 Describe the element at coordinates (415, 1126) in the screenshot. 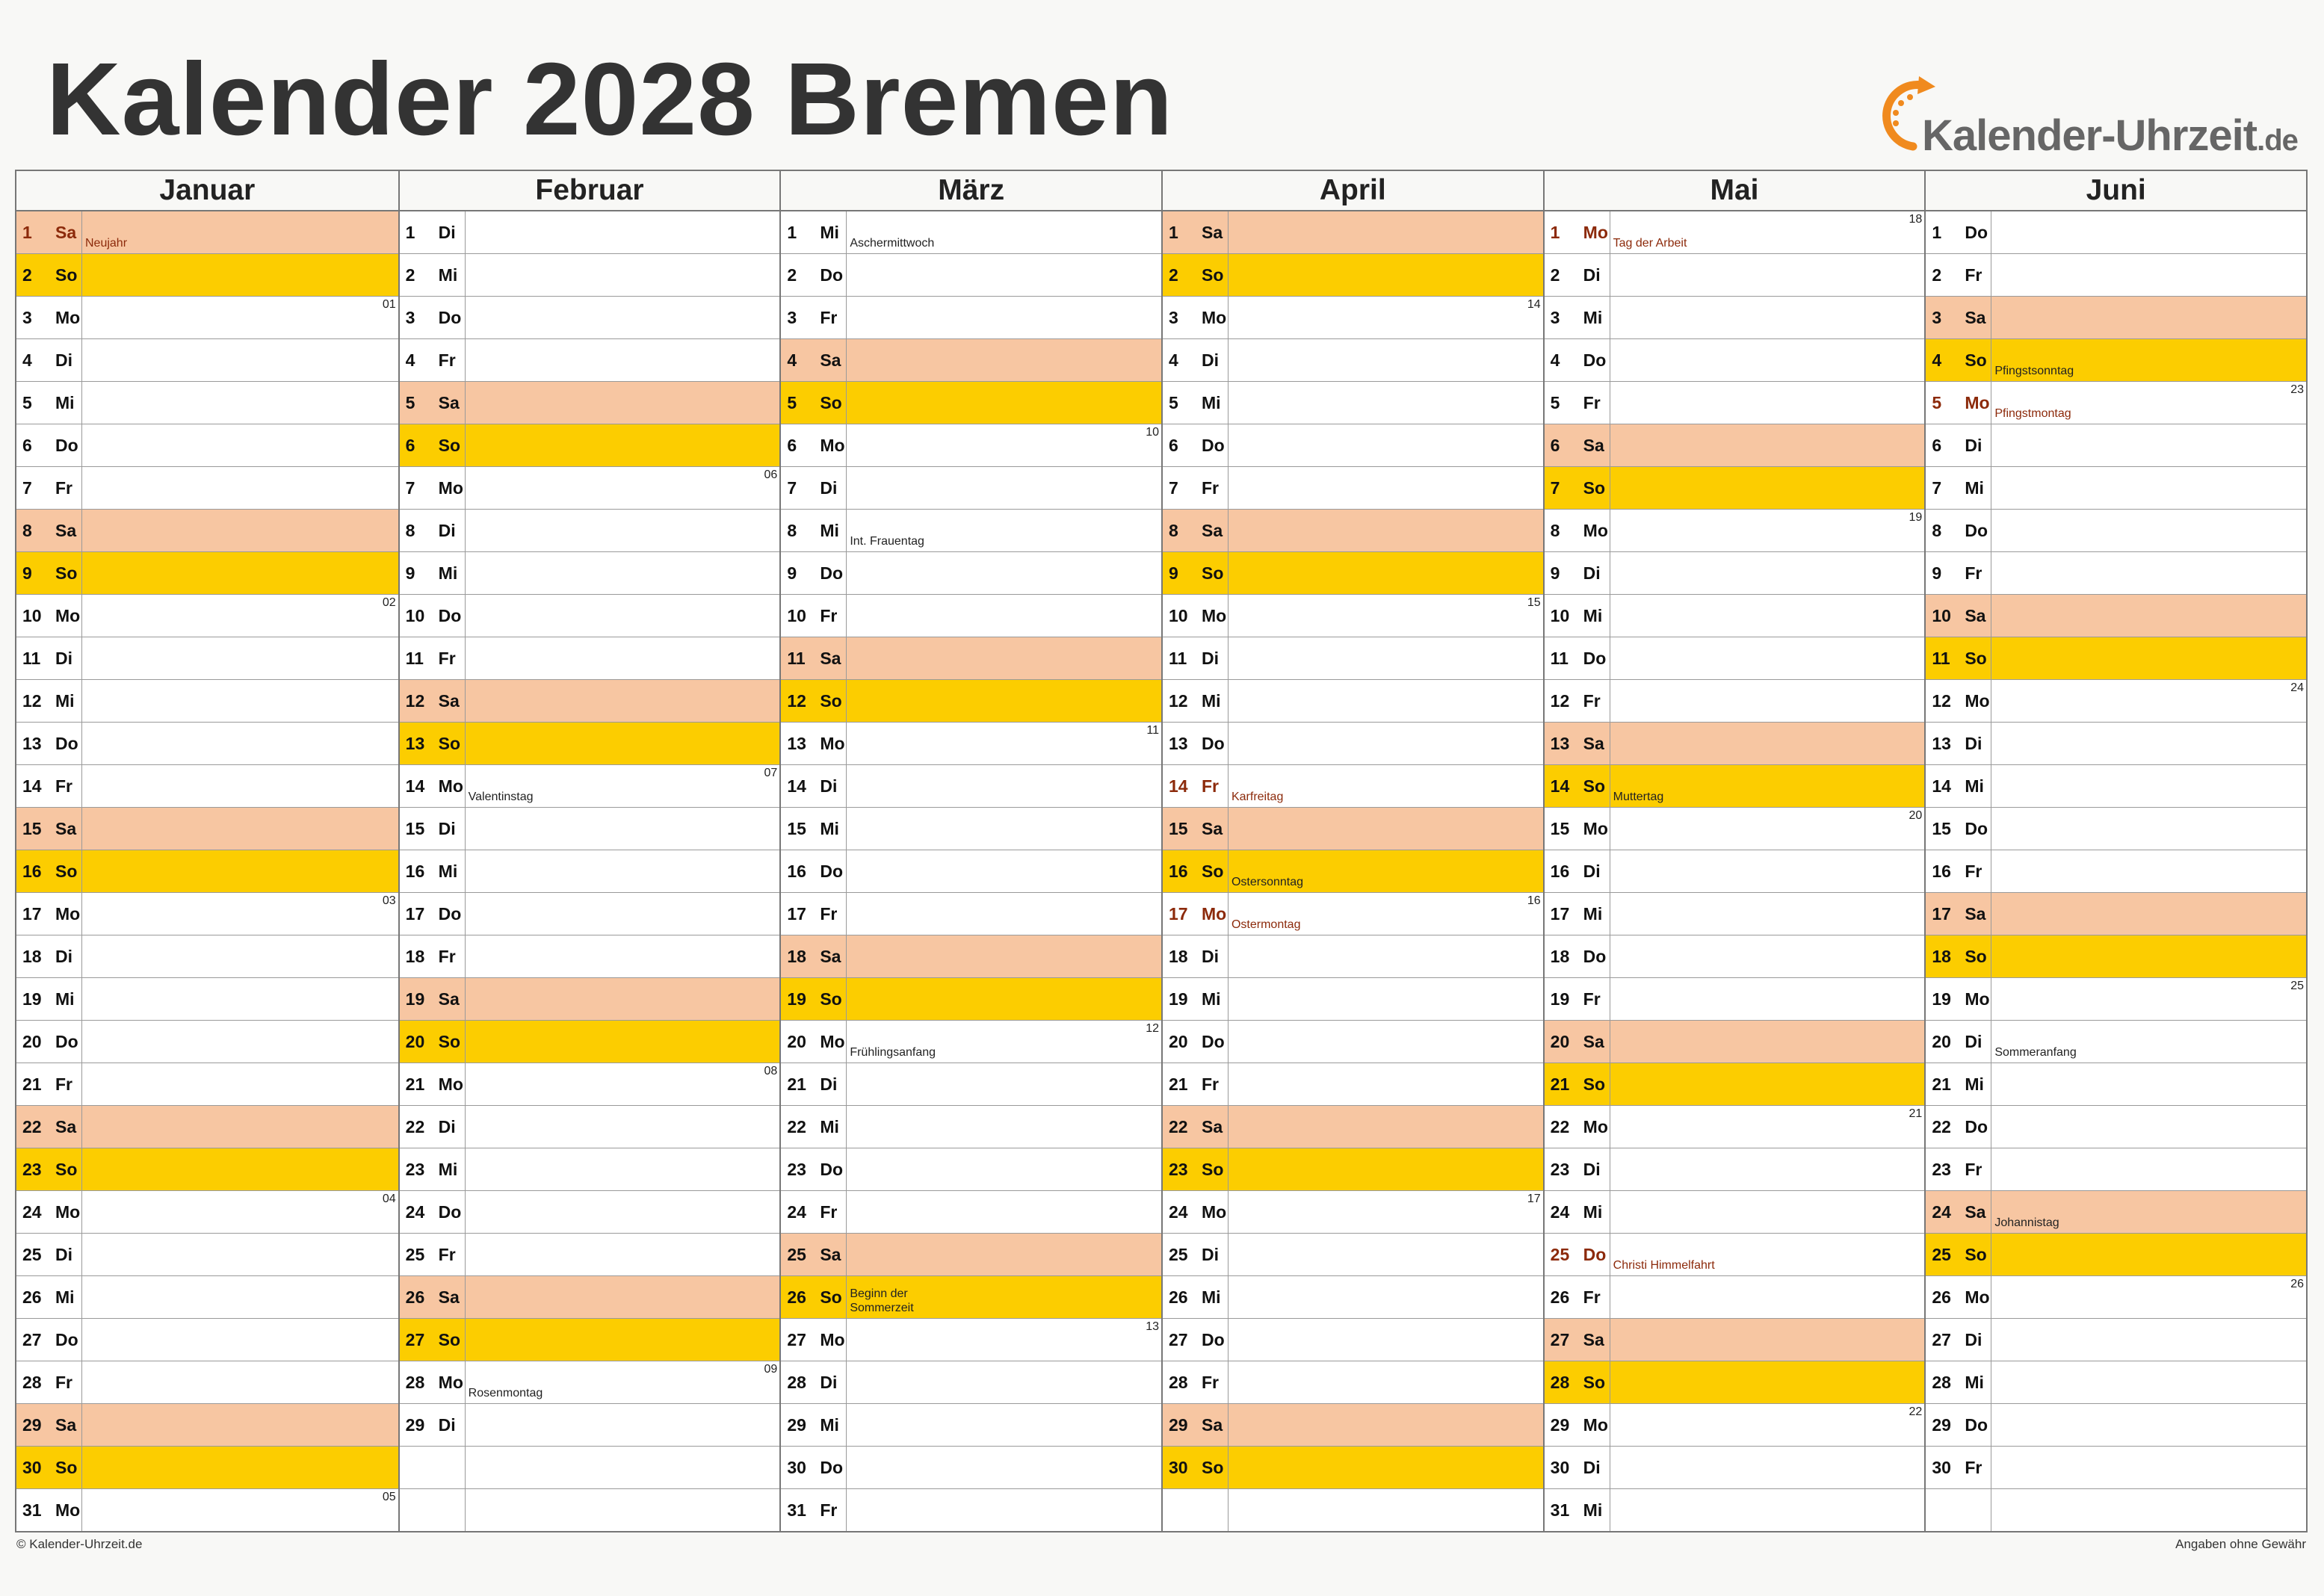

I see `day-number: 22` at that location.